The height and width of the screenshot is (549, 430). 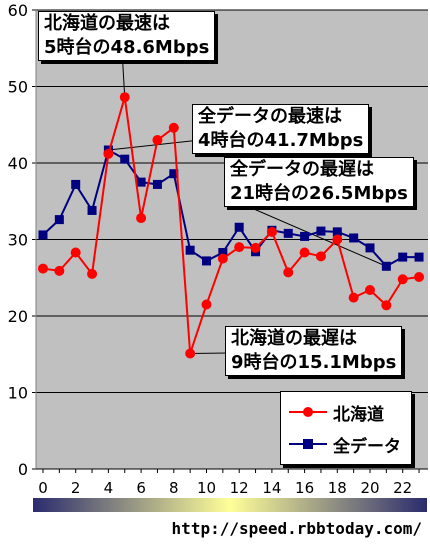 What do you see at coordinates (18, 163) in the screenshot?
I see `y-tick-label: 40` at bounding box center [18, 163].